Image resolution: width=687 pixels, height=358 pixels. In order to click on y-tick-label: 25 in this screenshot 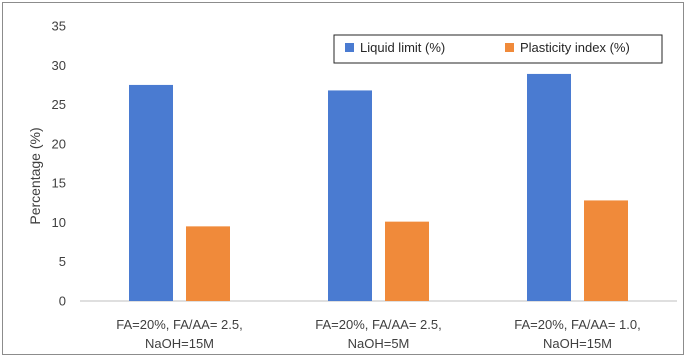, I will do `click(59, 104)`.